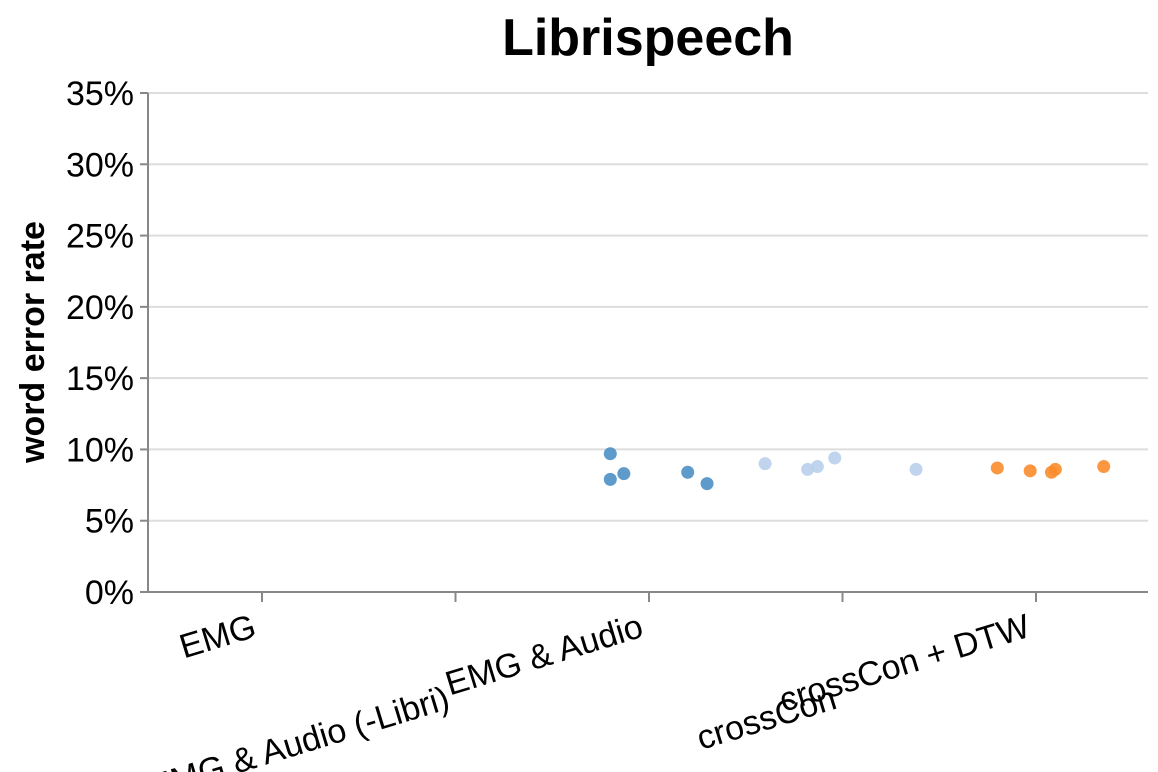 The width and height of the screenshot is (1158, 772). What do you see at coordinates (299, 725) in the screenshot?
I see `x-tick-label: EMG & Audio (-Libri)` at bounding box center [299, 725].